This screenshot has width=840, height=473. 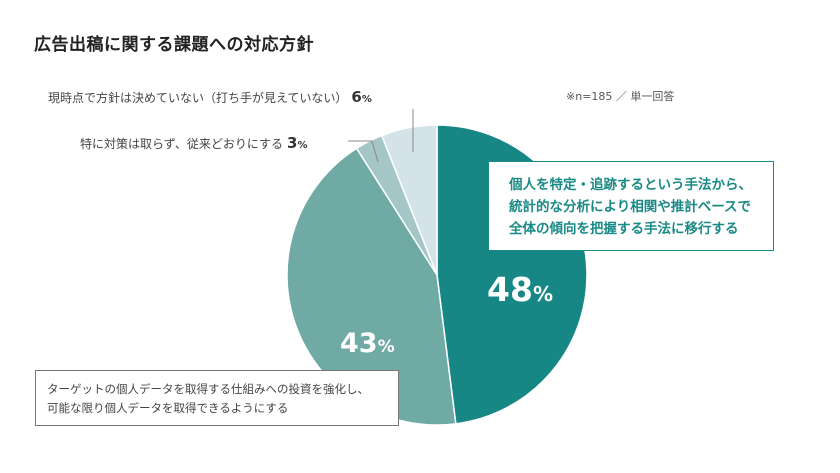 What do you see at coordinates (297, 143) in the screenshot?
I see `slice-value-s3: 3%` at bounding box center [297, 143].